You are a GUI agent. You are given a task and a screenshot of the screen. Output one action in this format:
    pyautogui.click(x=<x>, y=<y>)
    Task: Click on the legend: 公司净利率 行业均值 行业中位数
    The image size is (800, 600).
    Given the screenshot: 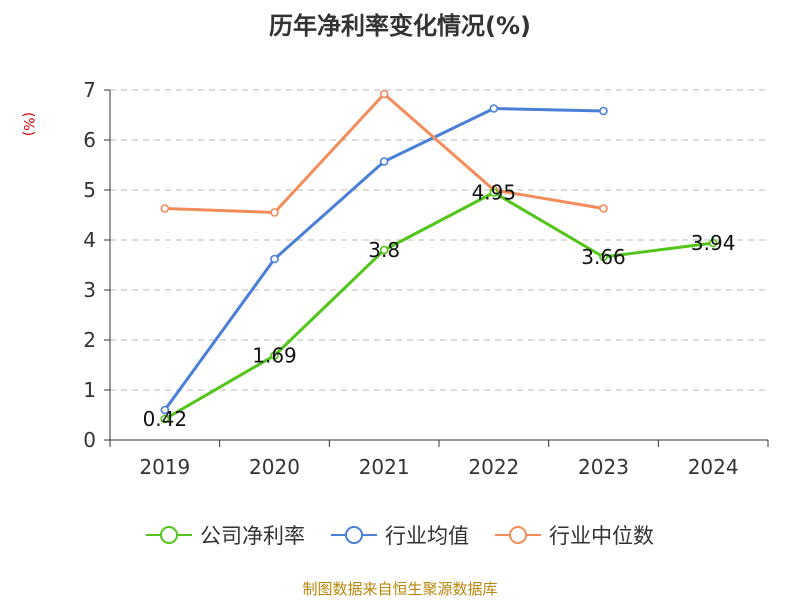 What is the action you would take?
    pyautogui.click(x=400, y=535)
    